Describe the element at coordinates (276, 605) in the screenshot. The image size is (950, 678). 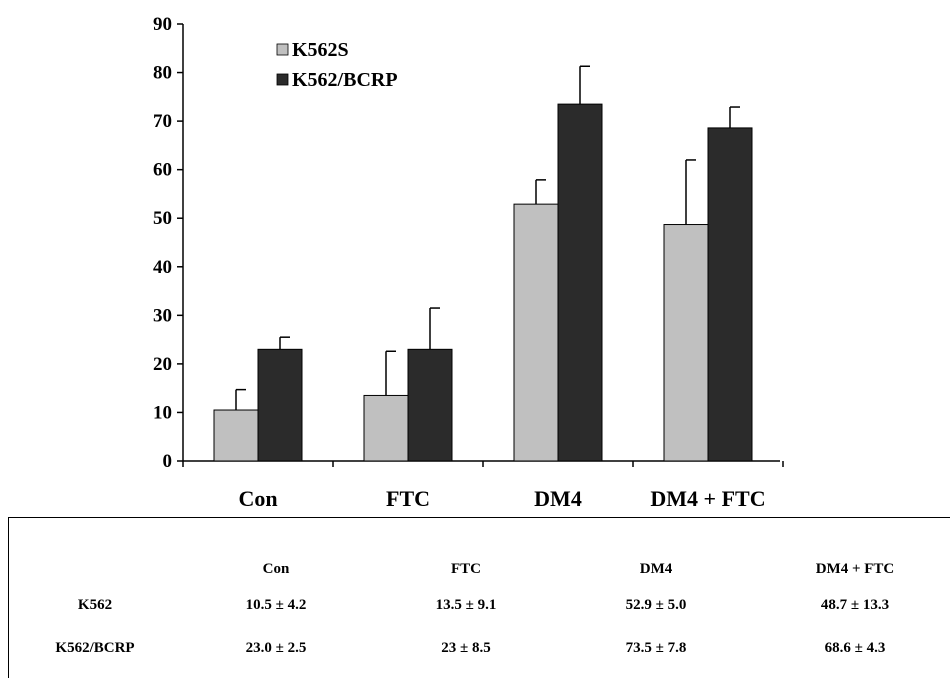
I see `table-cell: 10.5 ± 4.2` at that location.